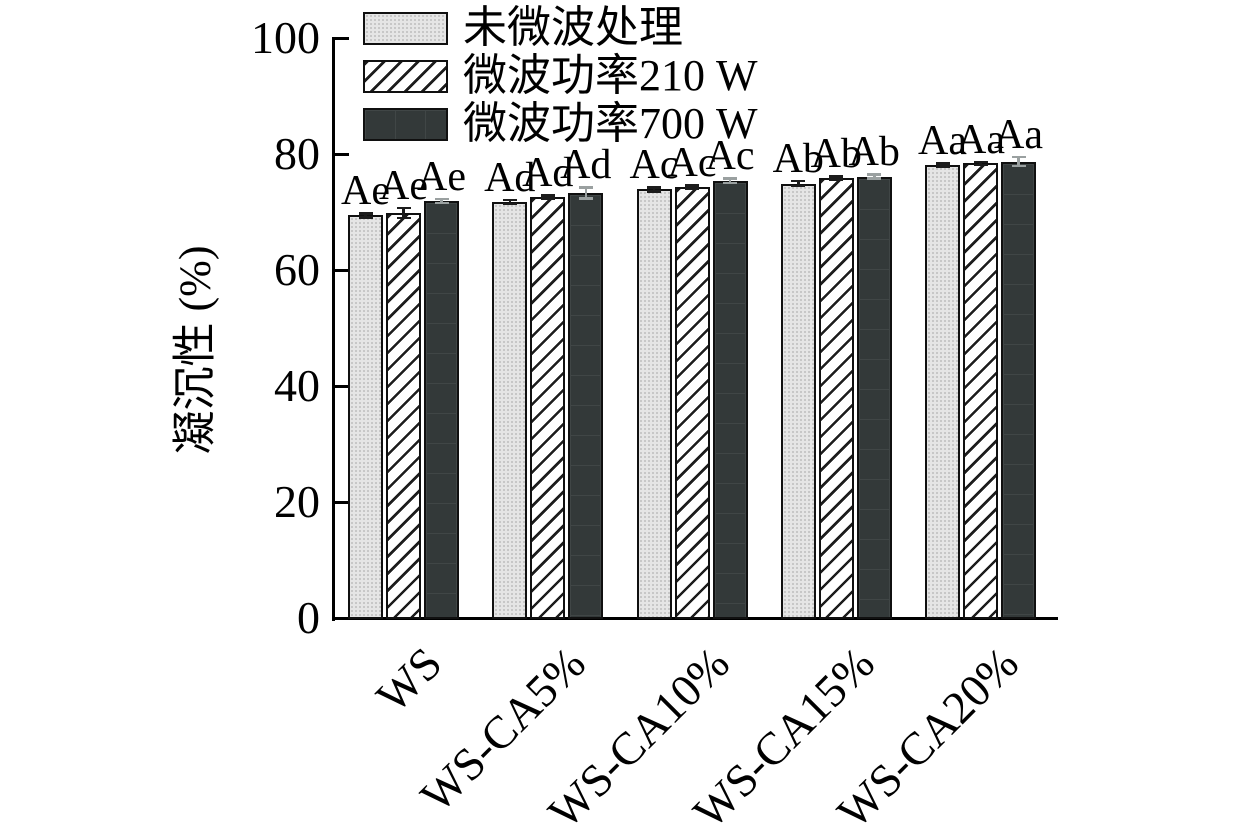 Image resolution: width=1260 pixels, height=826 pixels. I want to click on y-axis-title-wrap: 凝沉性 (%), so click(190, 350).